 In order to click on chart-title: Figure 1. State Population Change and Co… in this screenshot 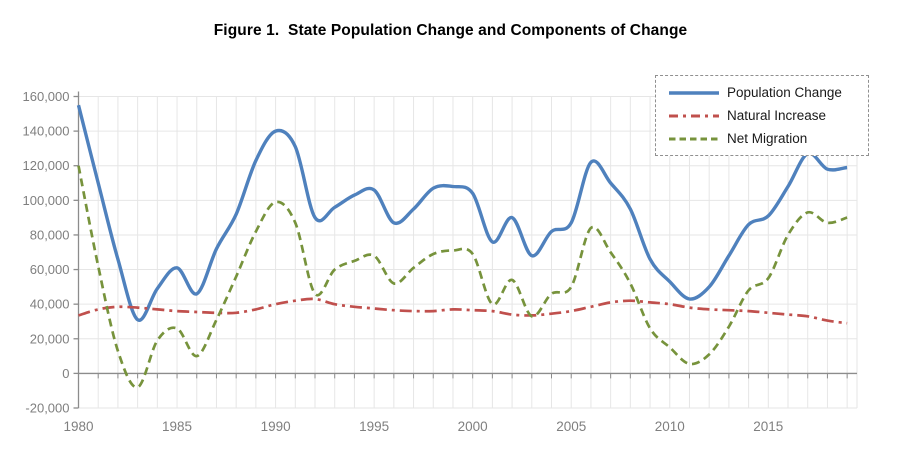, I will do `click(450, 30)`.